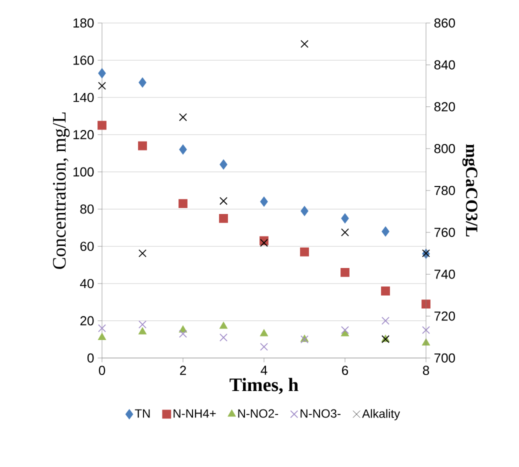 The height and width of the screenshot is (467, 519). Describe the element at coordinates (87, 321) in the screenshot. I see `y-tick-label: 20` at that location.